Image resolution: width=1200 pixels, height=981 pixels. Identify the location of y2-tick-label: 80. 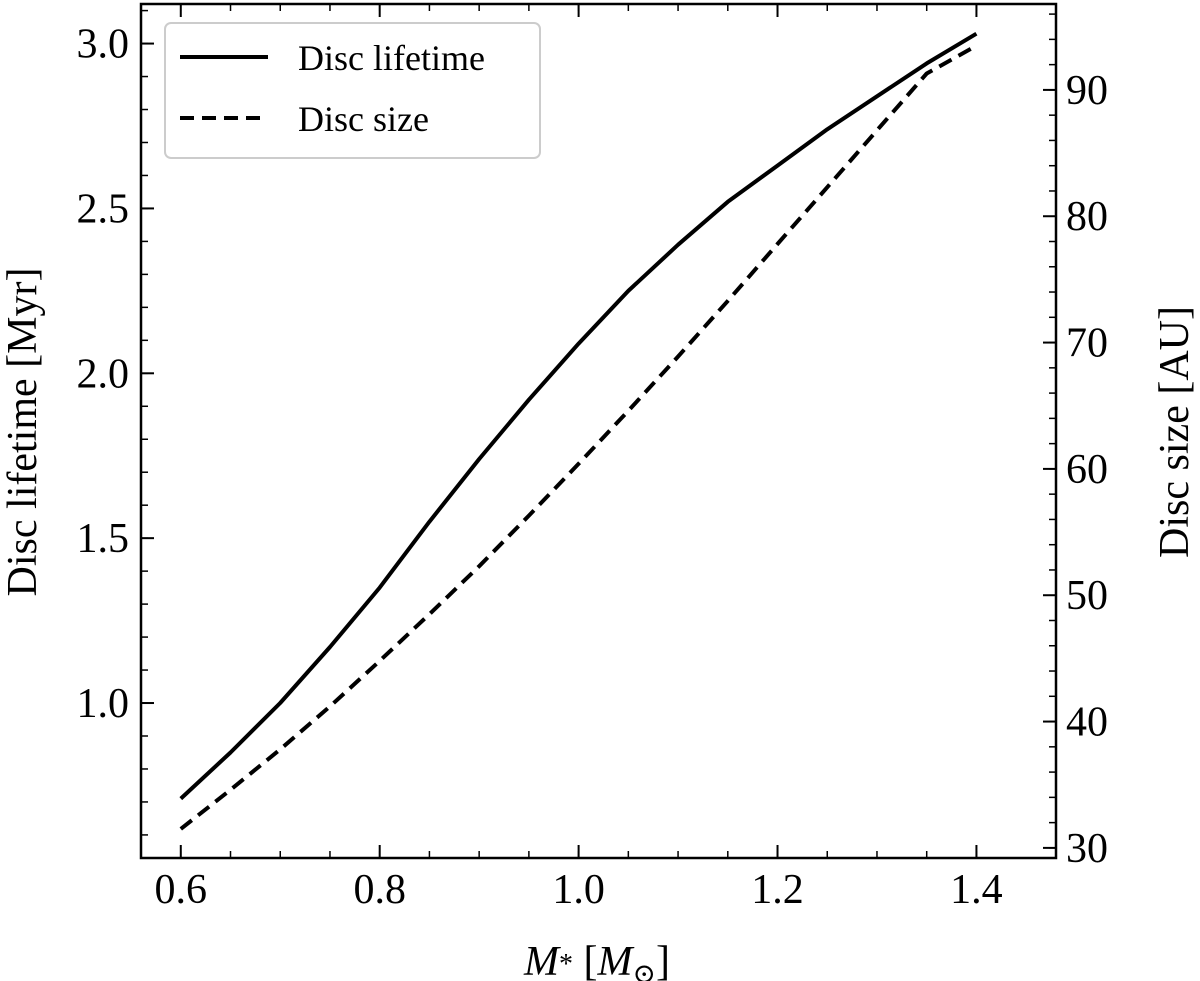
(1087, 217).